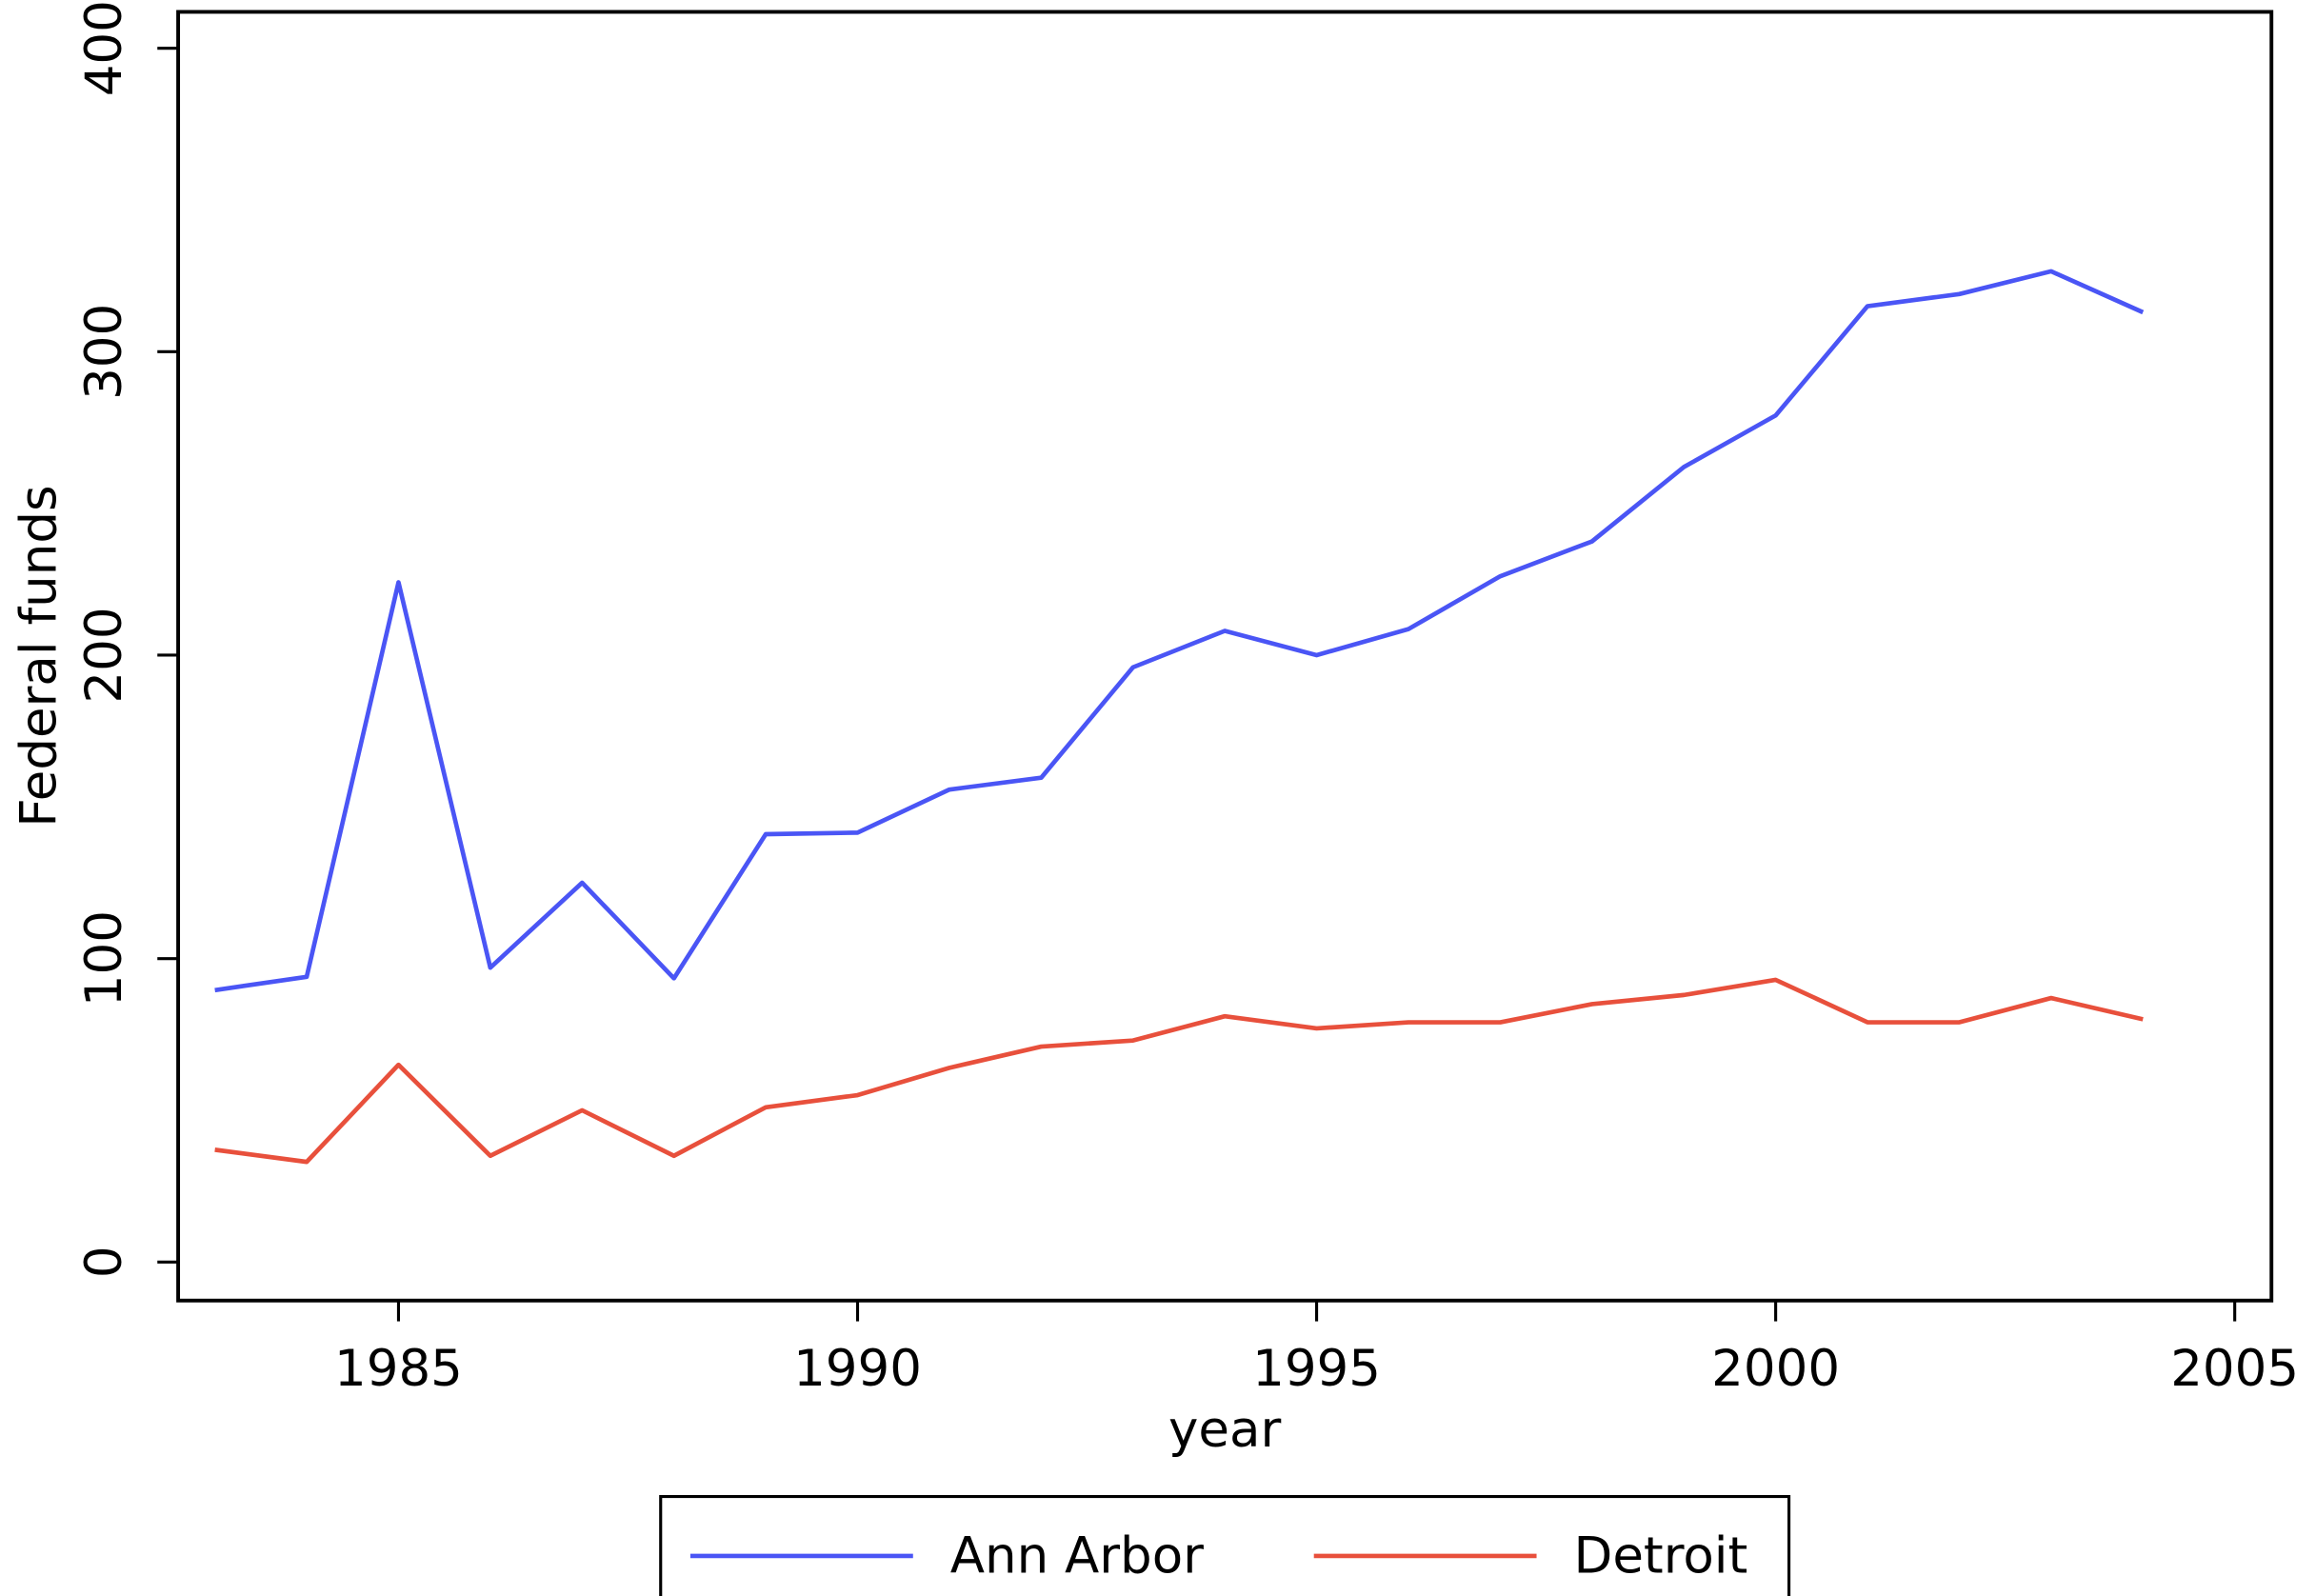 This screenshot has width=2316, height=1596. Describe the element at coordinates (104, 1262) in the screenshot. I see `y-tick-label: 0` at that location.